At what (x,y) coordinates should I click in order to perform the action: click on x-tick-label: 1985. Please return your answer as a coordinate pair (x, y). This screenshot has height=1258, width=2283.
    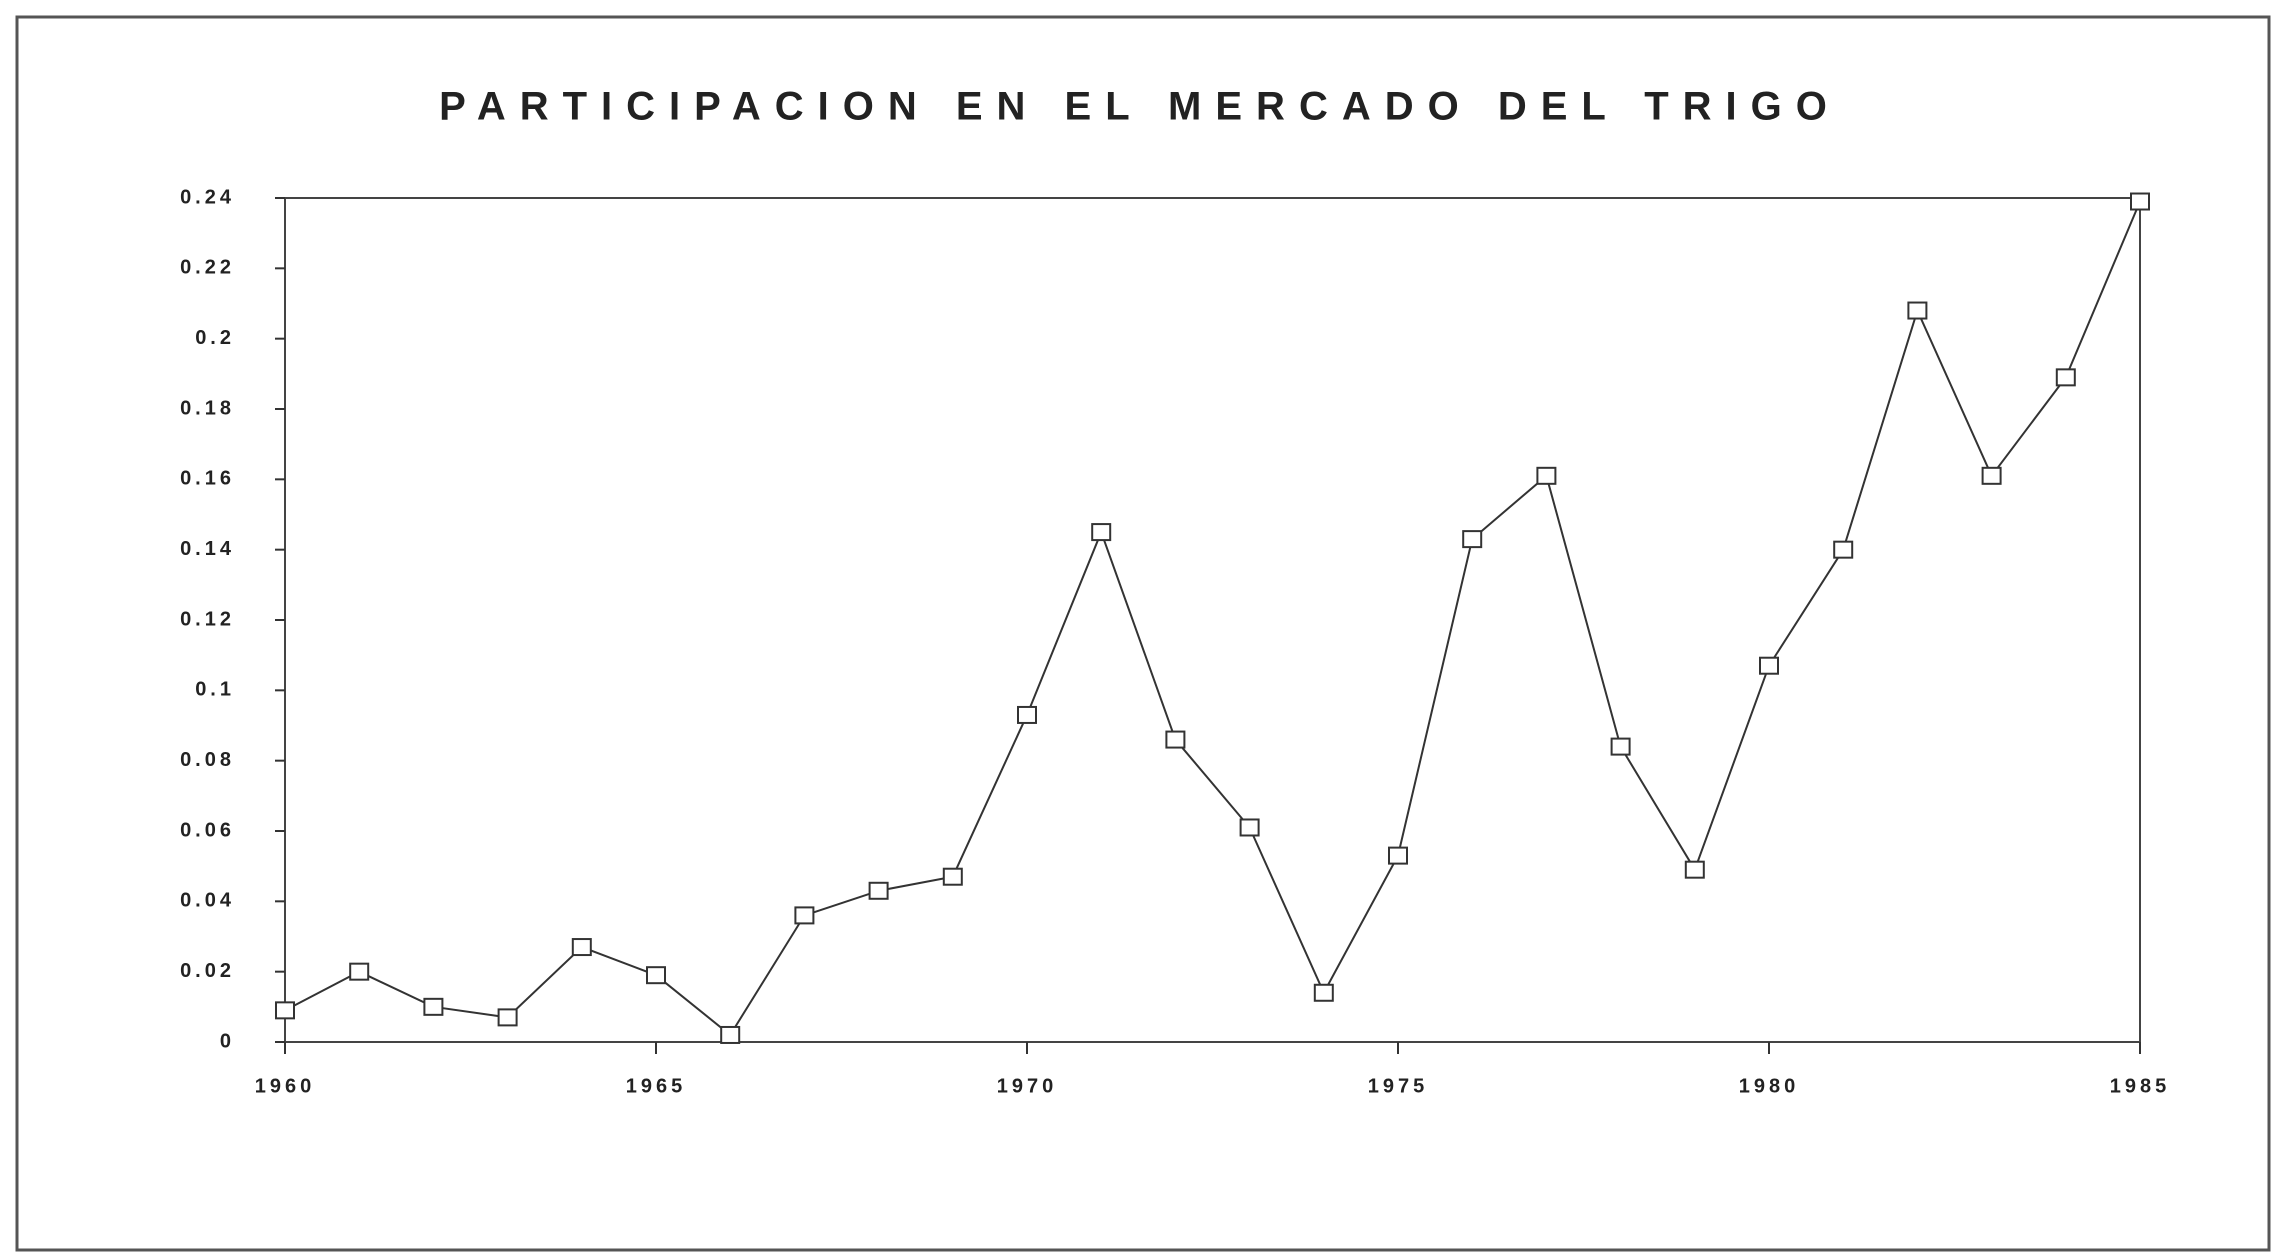
    Looking at the image, I should click on (2140, 1086).